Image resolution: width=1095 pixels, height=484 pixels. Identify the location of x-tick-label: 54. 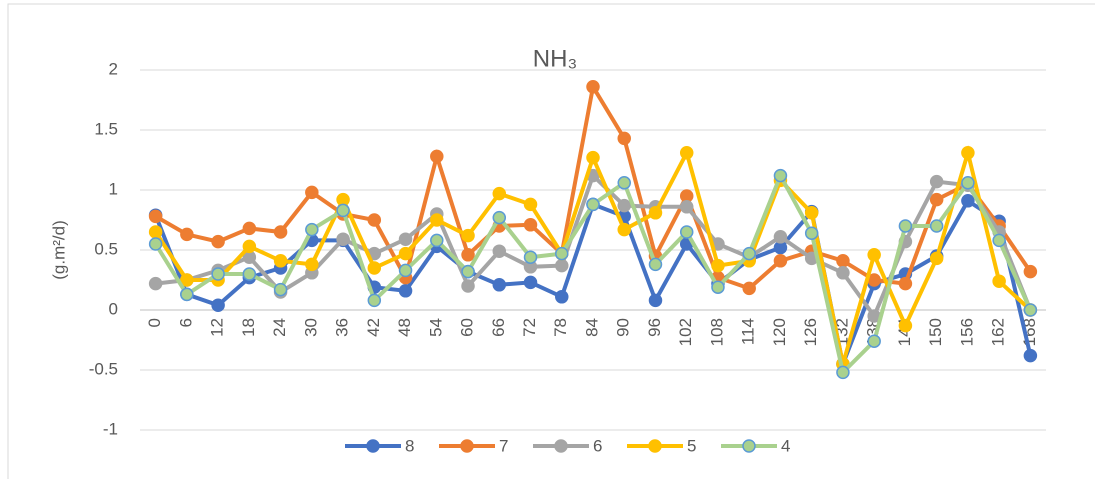
(435, 327).